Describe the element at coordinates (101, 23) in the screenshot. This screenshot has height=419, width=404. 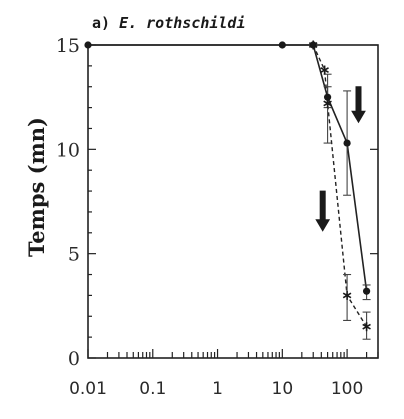
I see `chart-title-prefix: a)` at that location.